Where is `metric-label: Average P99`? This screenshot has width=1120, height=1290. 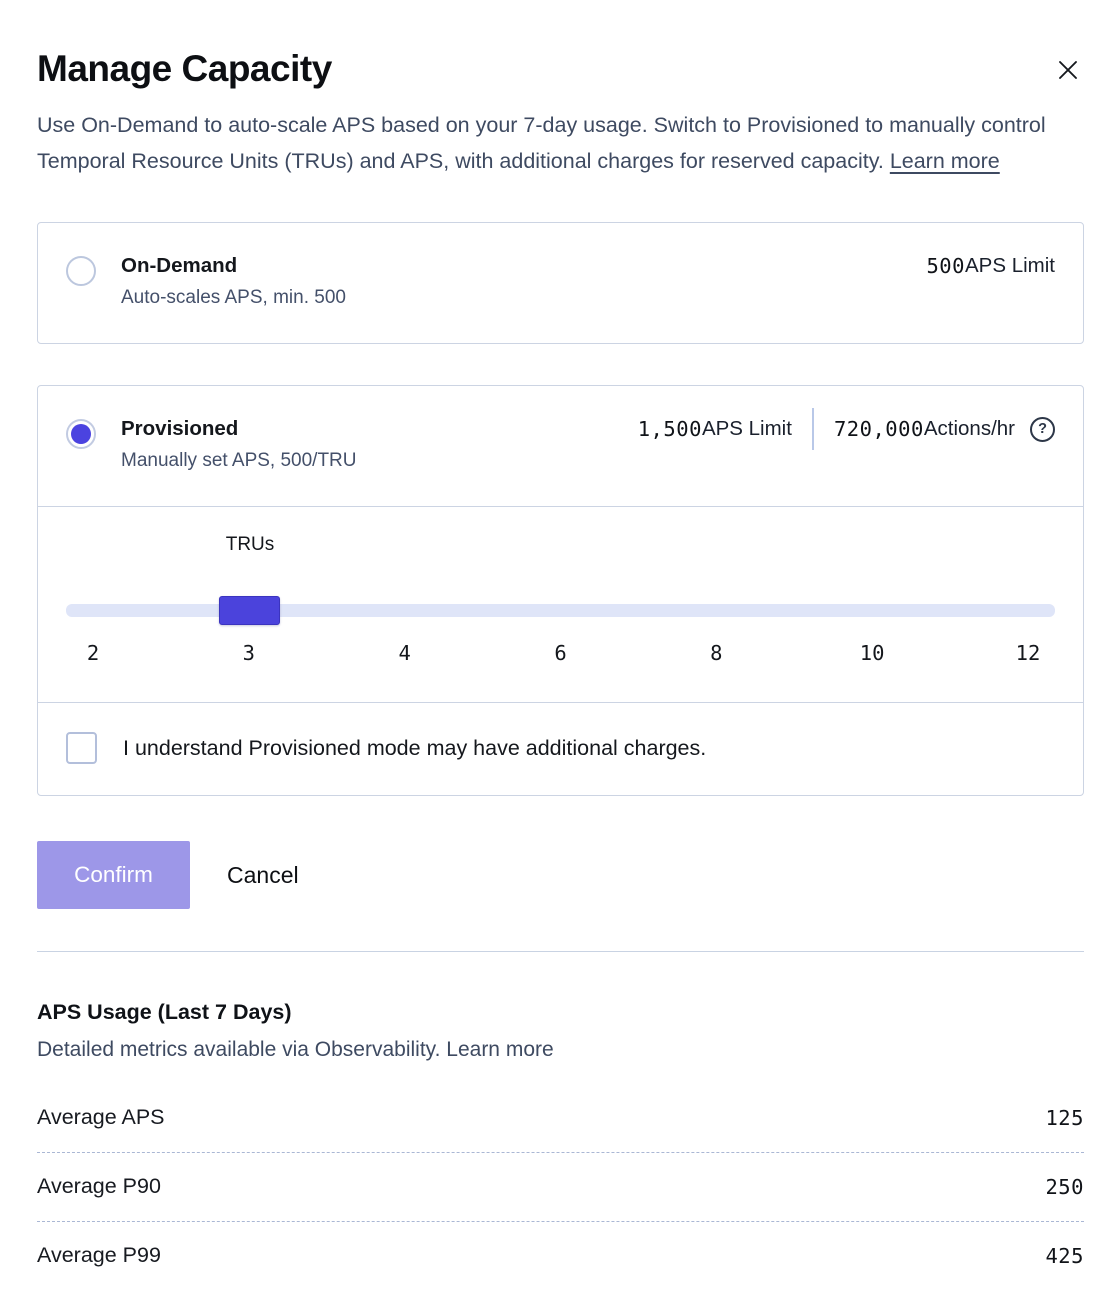
metric-label: Average P99 is located at coordinates (99, 1255).